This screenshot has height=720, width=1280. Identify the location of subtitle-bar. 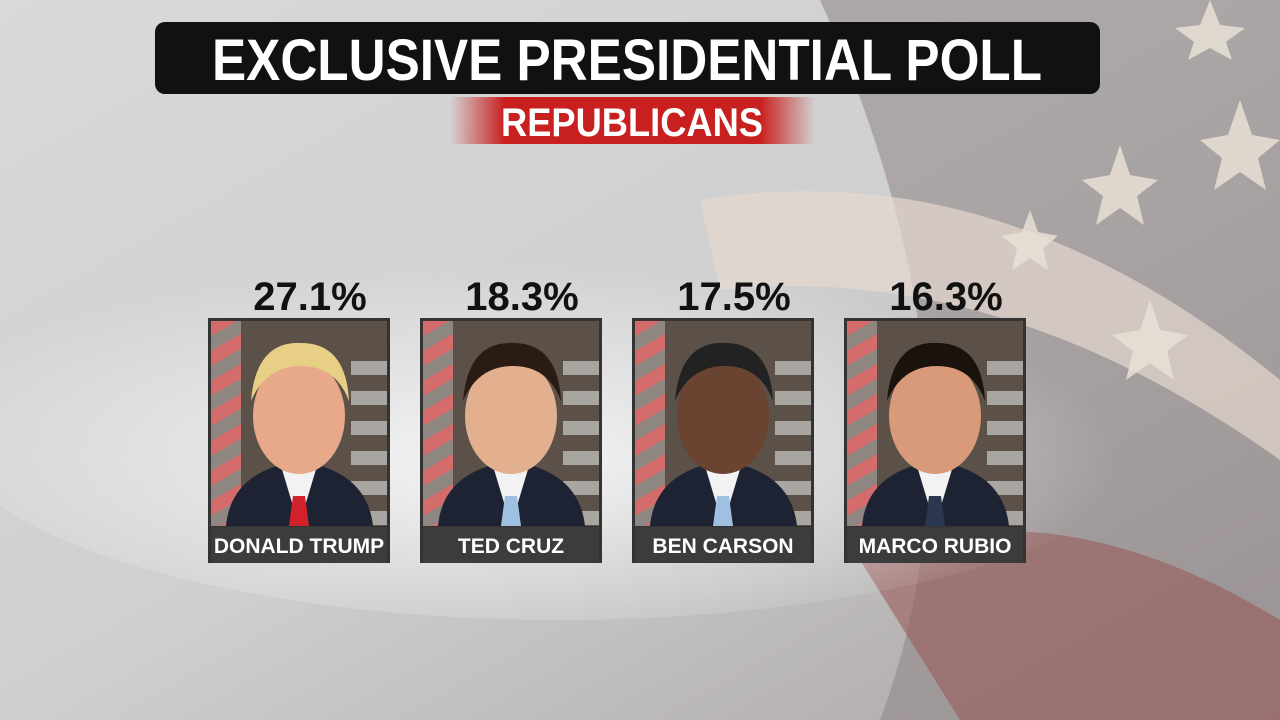
(632, 120).